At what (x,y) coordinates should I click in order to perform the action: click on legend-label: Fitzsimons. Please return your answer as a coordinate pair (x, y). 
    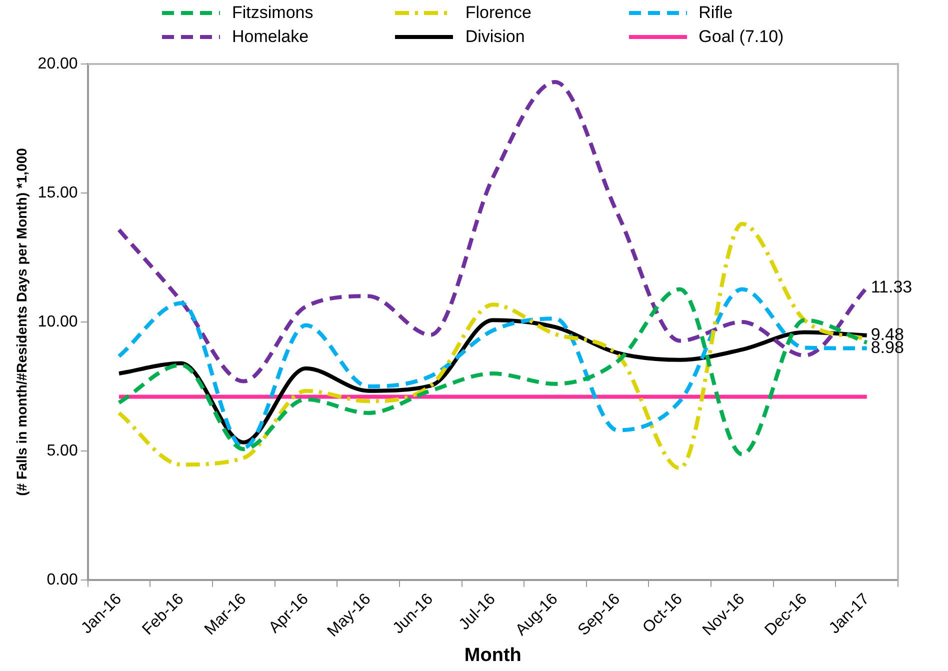
    Looking at the image, I should click on (273, 13).